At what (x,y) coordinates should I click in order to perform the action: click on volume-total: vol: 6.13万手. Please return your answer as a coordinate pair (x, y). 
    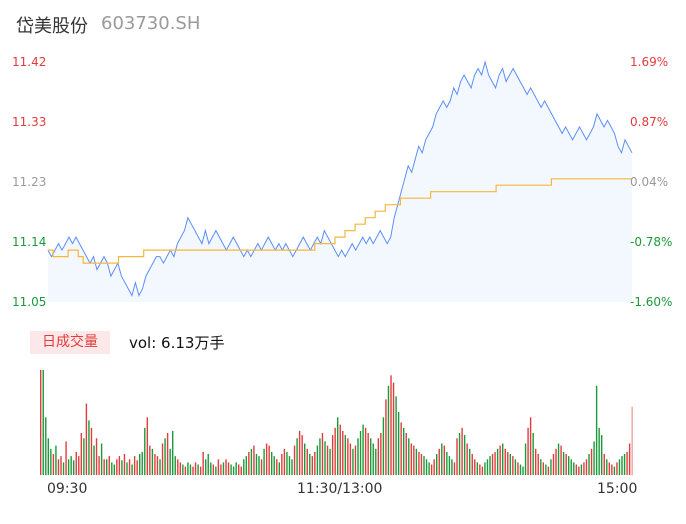
    Looking at the image, I should click on (177, 343).